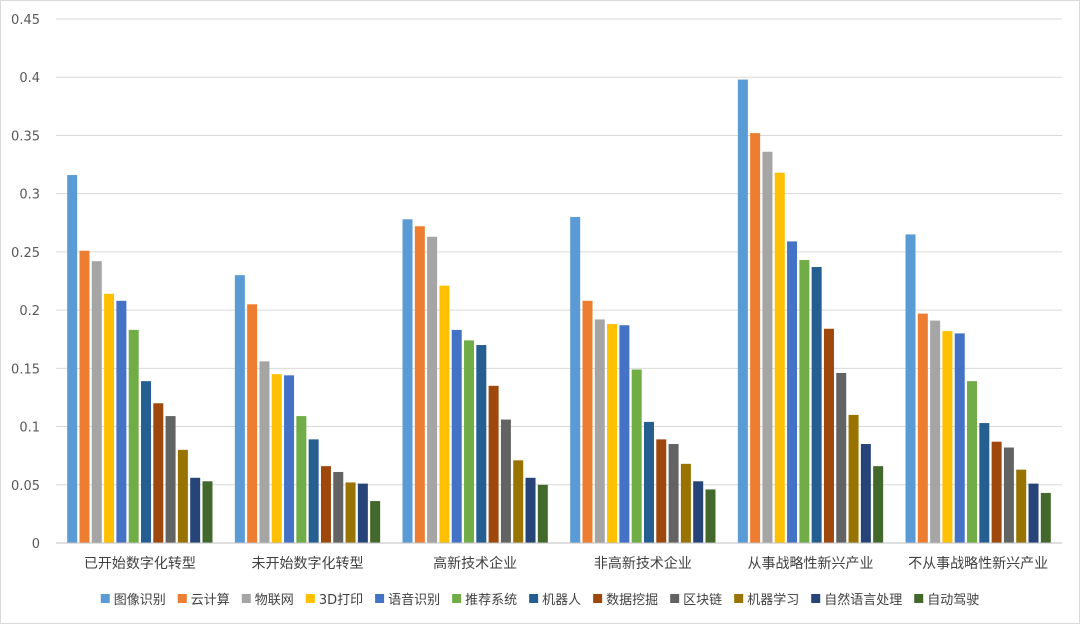 This screenshot has width=1080, height=624. I want to click on x-category-label: 非高新技术企业, so click(643, 563).